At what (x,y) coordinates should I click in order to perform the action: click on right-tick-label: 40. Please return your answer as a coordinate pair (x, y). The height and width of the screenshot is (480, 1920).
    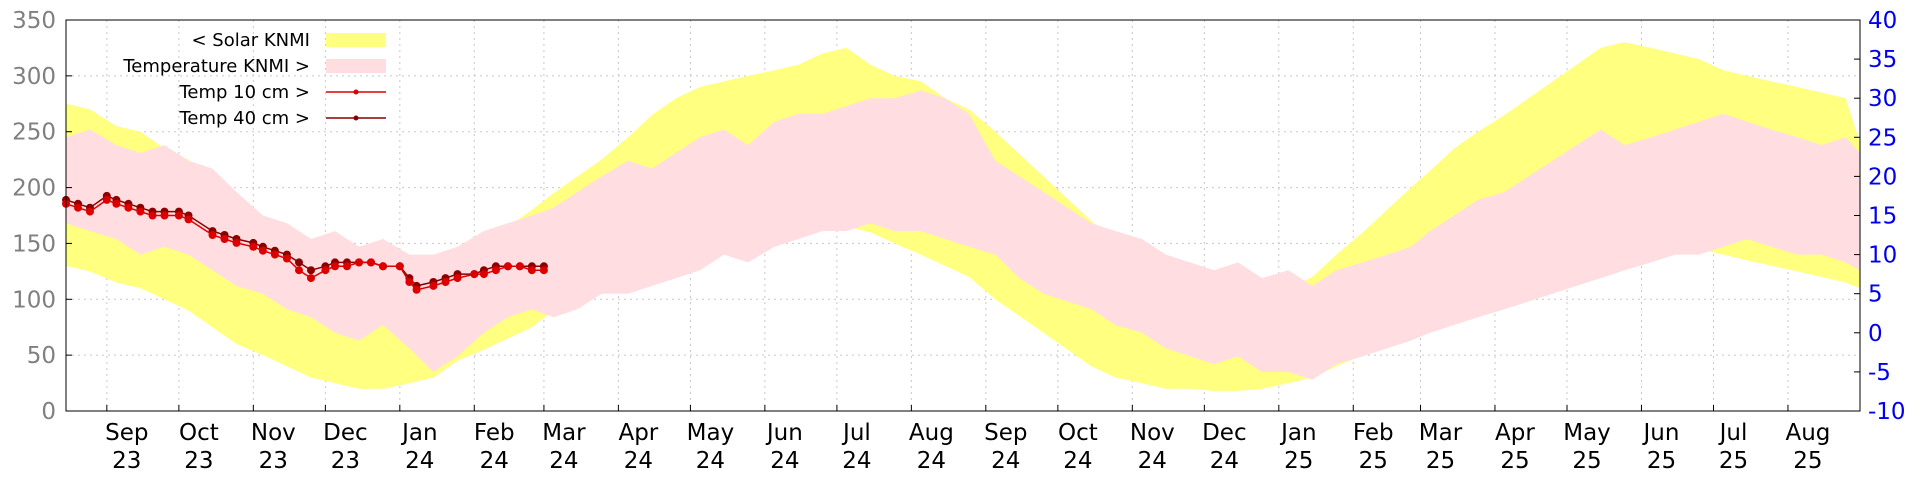
    Looking at the image, I should click on (1882, 21).